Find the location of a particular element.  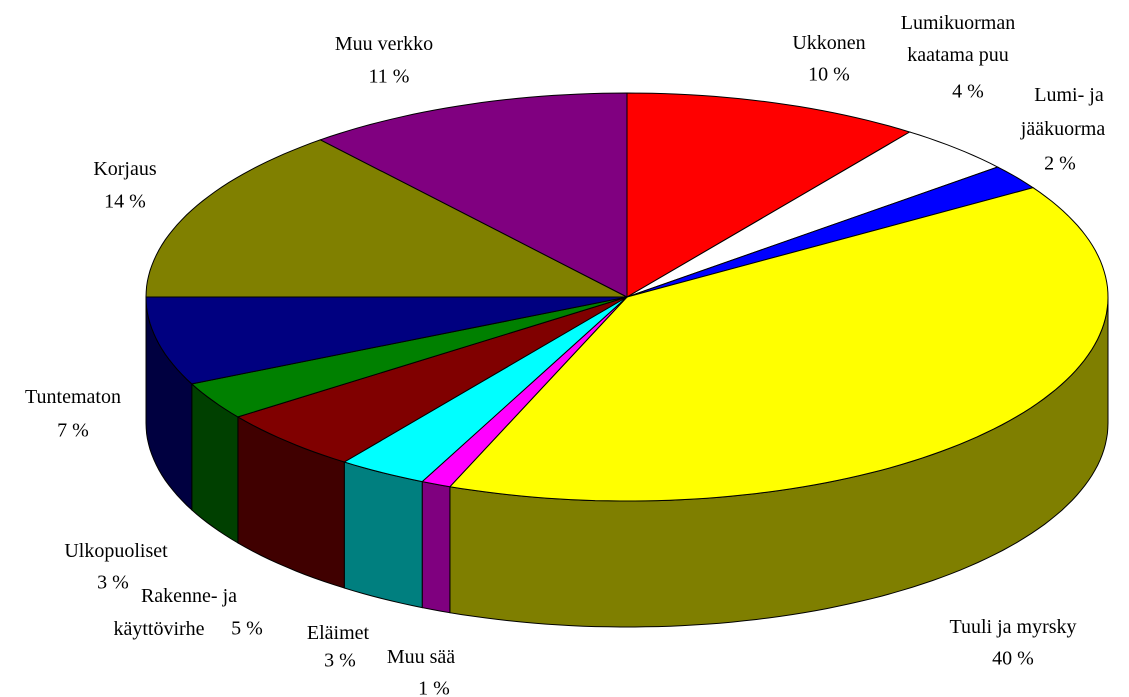

label-line: kaatama puu is located at coordinates (958, 55).